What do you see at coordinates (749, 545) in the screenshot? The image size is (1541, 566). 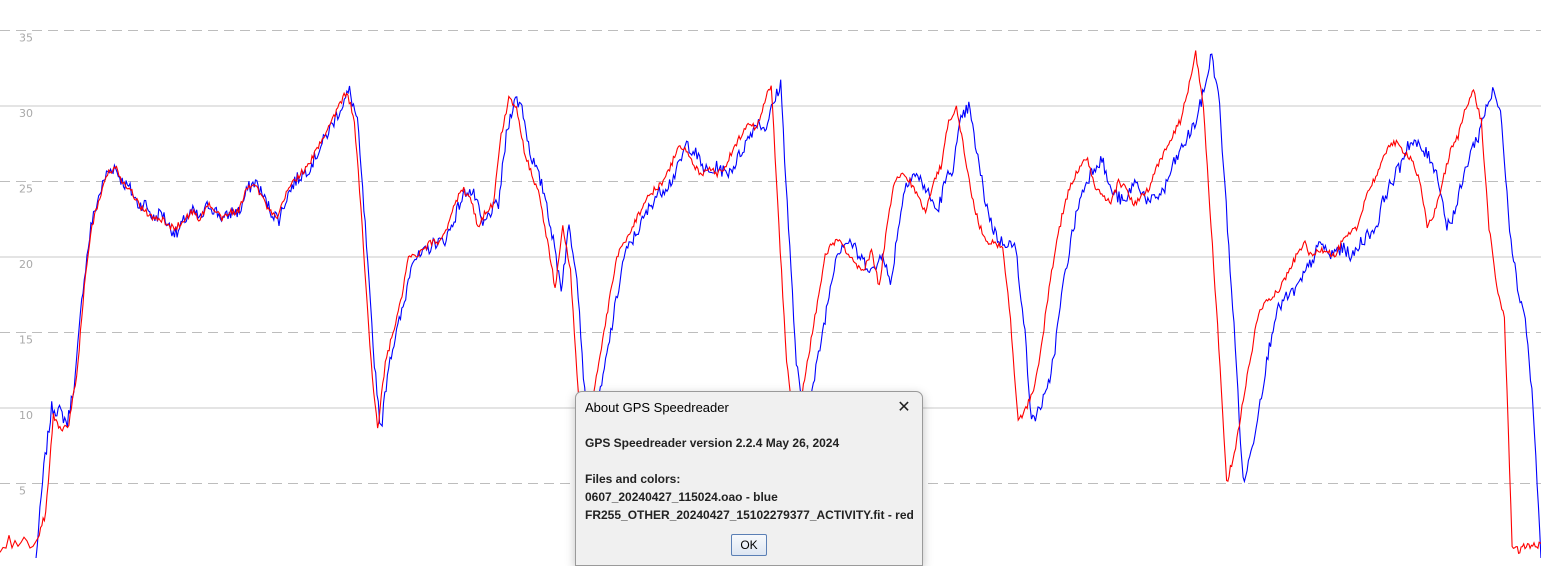 I see `ok-button: OK` at bounding box center [749, 545].